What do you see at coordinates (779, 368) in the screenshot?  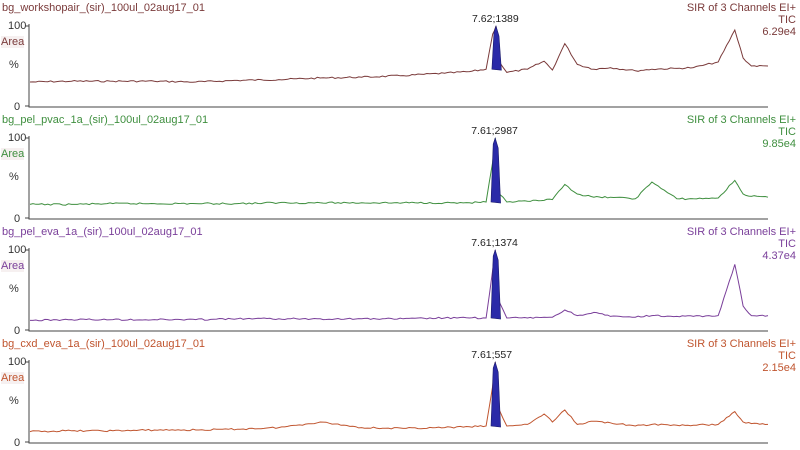 I see `intensity-scale: 2.15e4` at bounding box center [779, 368].